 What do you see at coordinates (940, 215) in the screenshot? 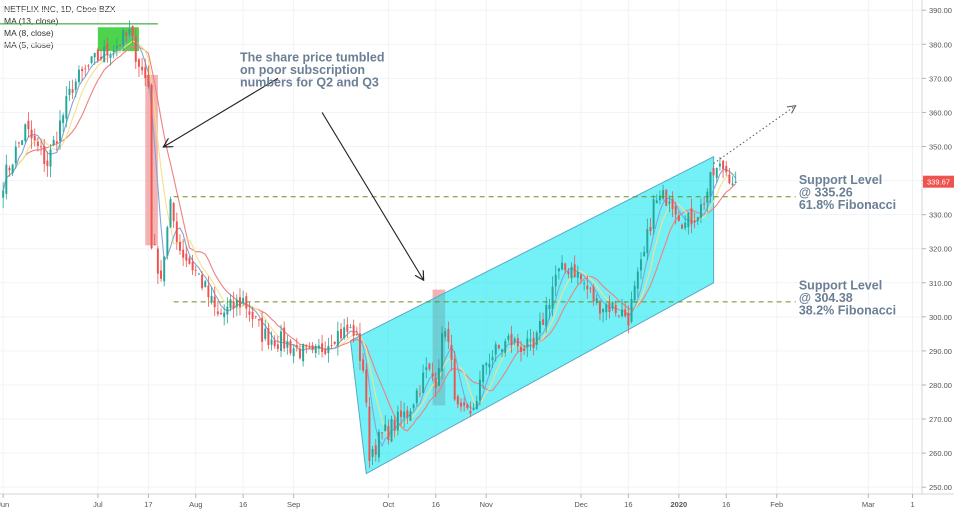
I see `price-tick-label: 330.00` at bounding box center [940, 215].